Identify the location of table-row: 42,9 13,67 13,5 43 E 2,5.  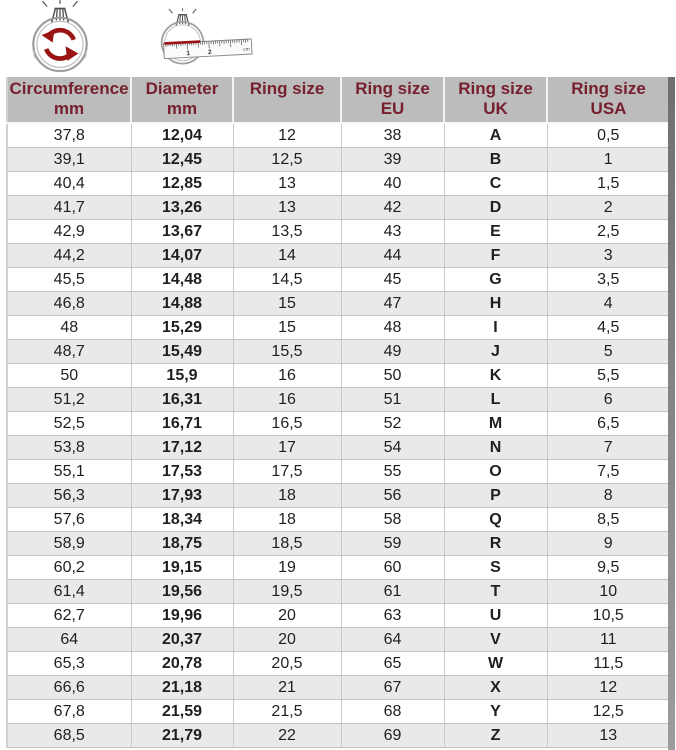
(338, 231).